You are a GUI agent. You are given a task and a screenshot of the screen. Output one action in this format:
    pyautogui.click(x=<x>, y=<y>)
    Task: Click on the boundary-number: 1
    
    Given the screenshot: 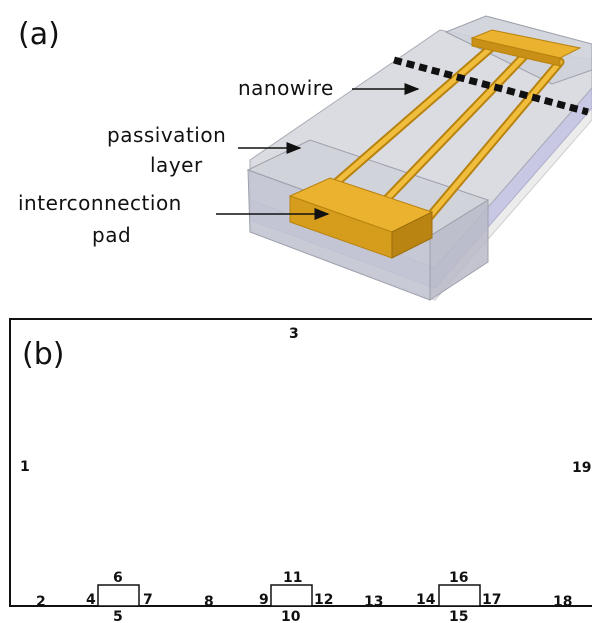 What is the action you would take?
    pyautogui.click(x=25, y=467)
    